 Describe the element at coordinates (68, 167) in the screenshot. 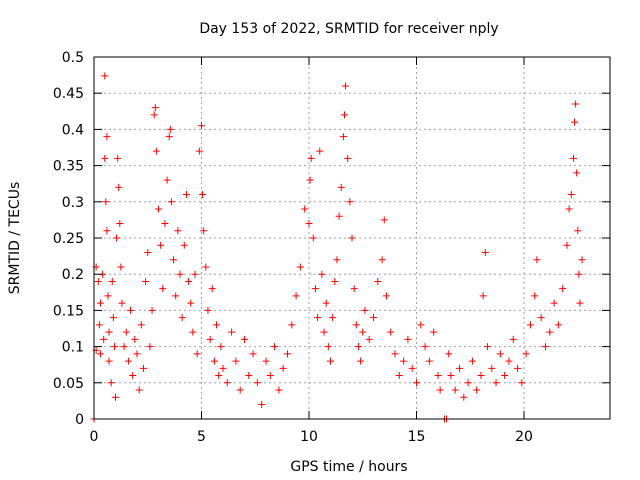

I see `y-tick-label: 0.35` at that location.